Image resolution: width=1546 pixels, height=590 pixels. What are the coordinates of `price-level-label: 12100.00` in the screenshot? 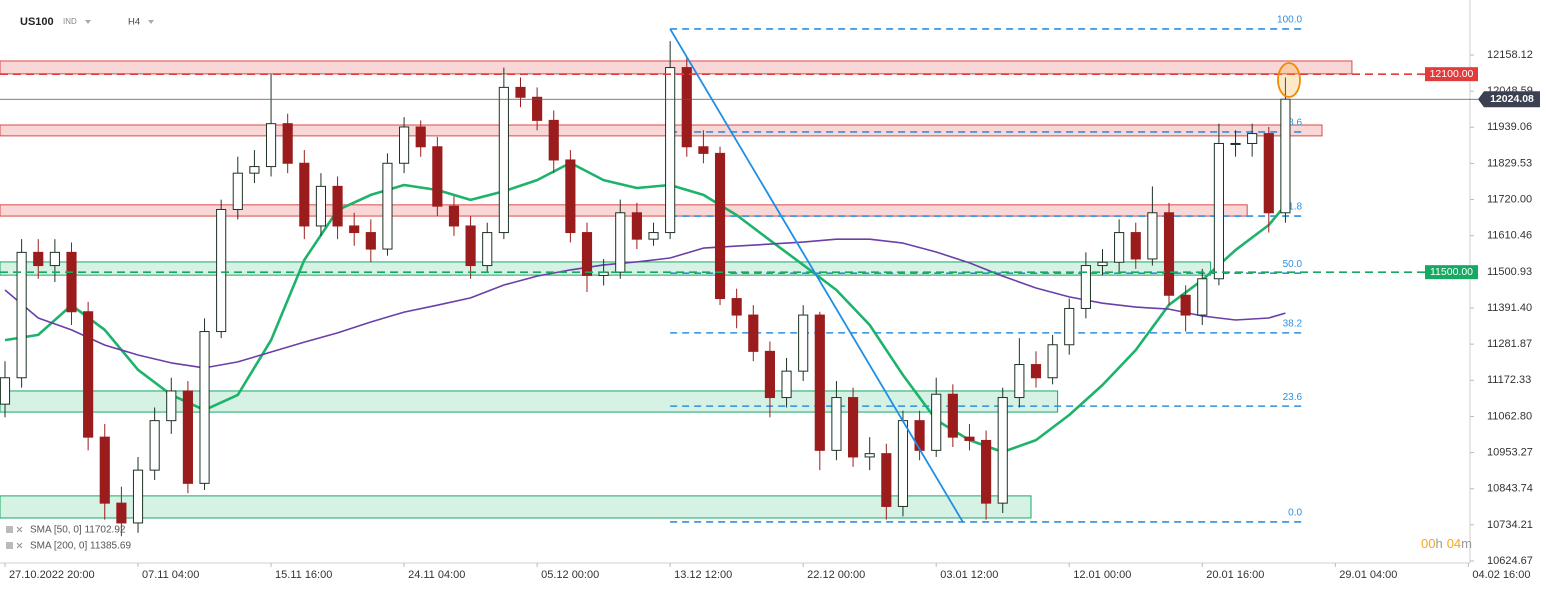 It's located at (1452, 74).